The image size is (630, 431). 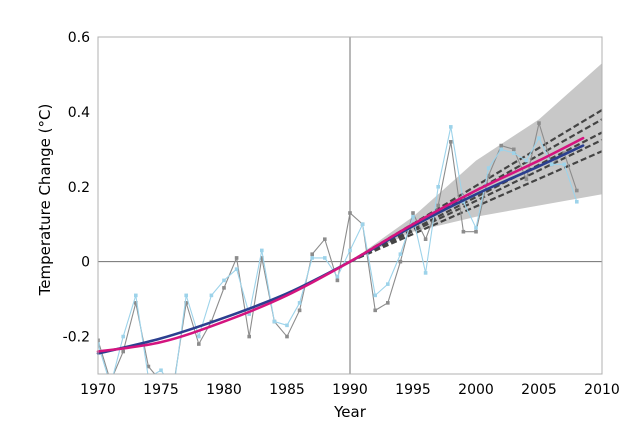 What do you see at coordinates (287, 390) in the screenshot?
I see `x-tick-label: 1985` at bounding box center [287, 390].